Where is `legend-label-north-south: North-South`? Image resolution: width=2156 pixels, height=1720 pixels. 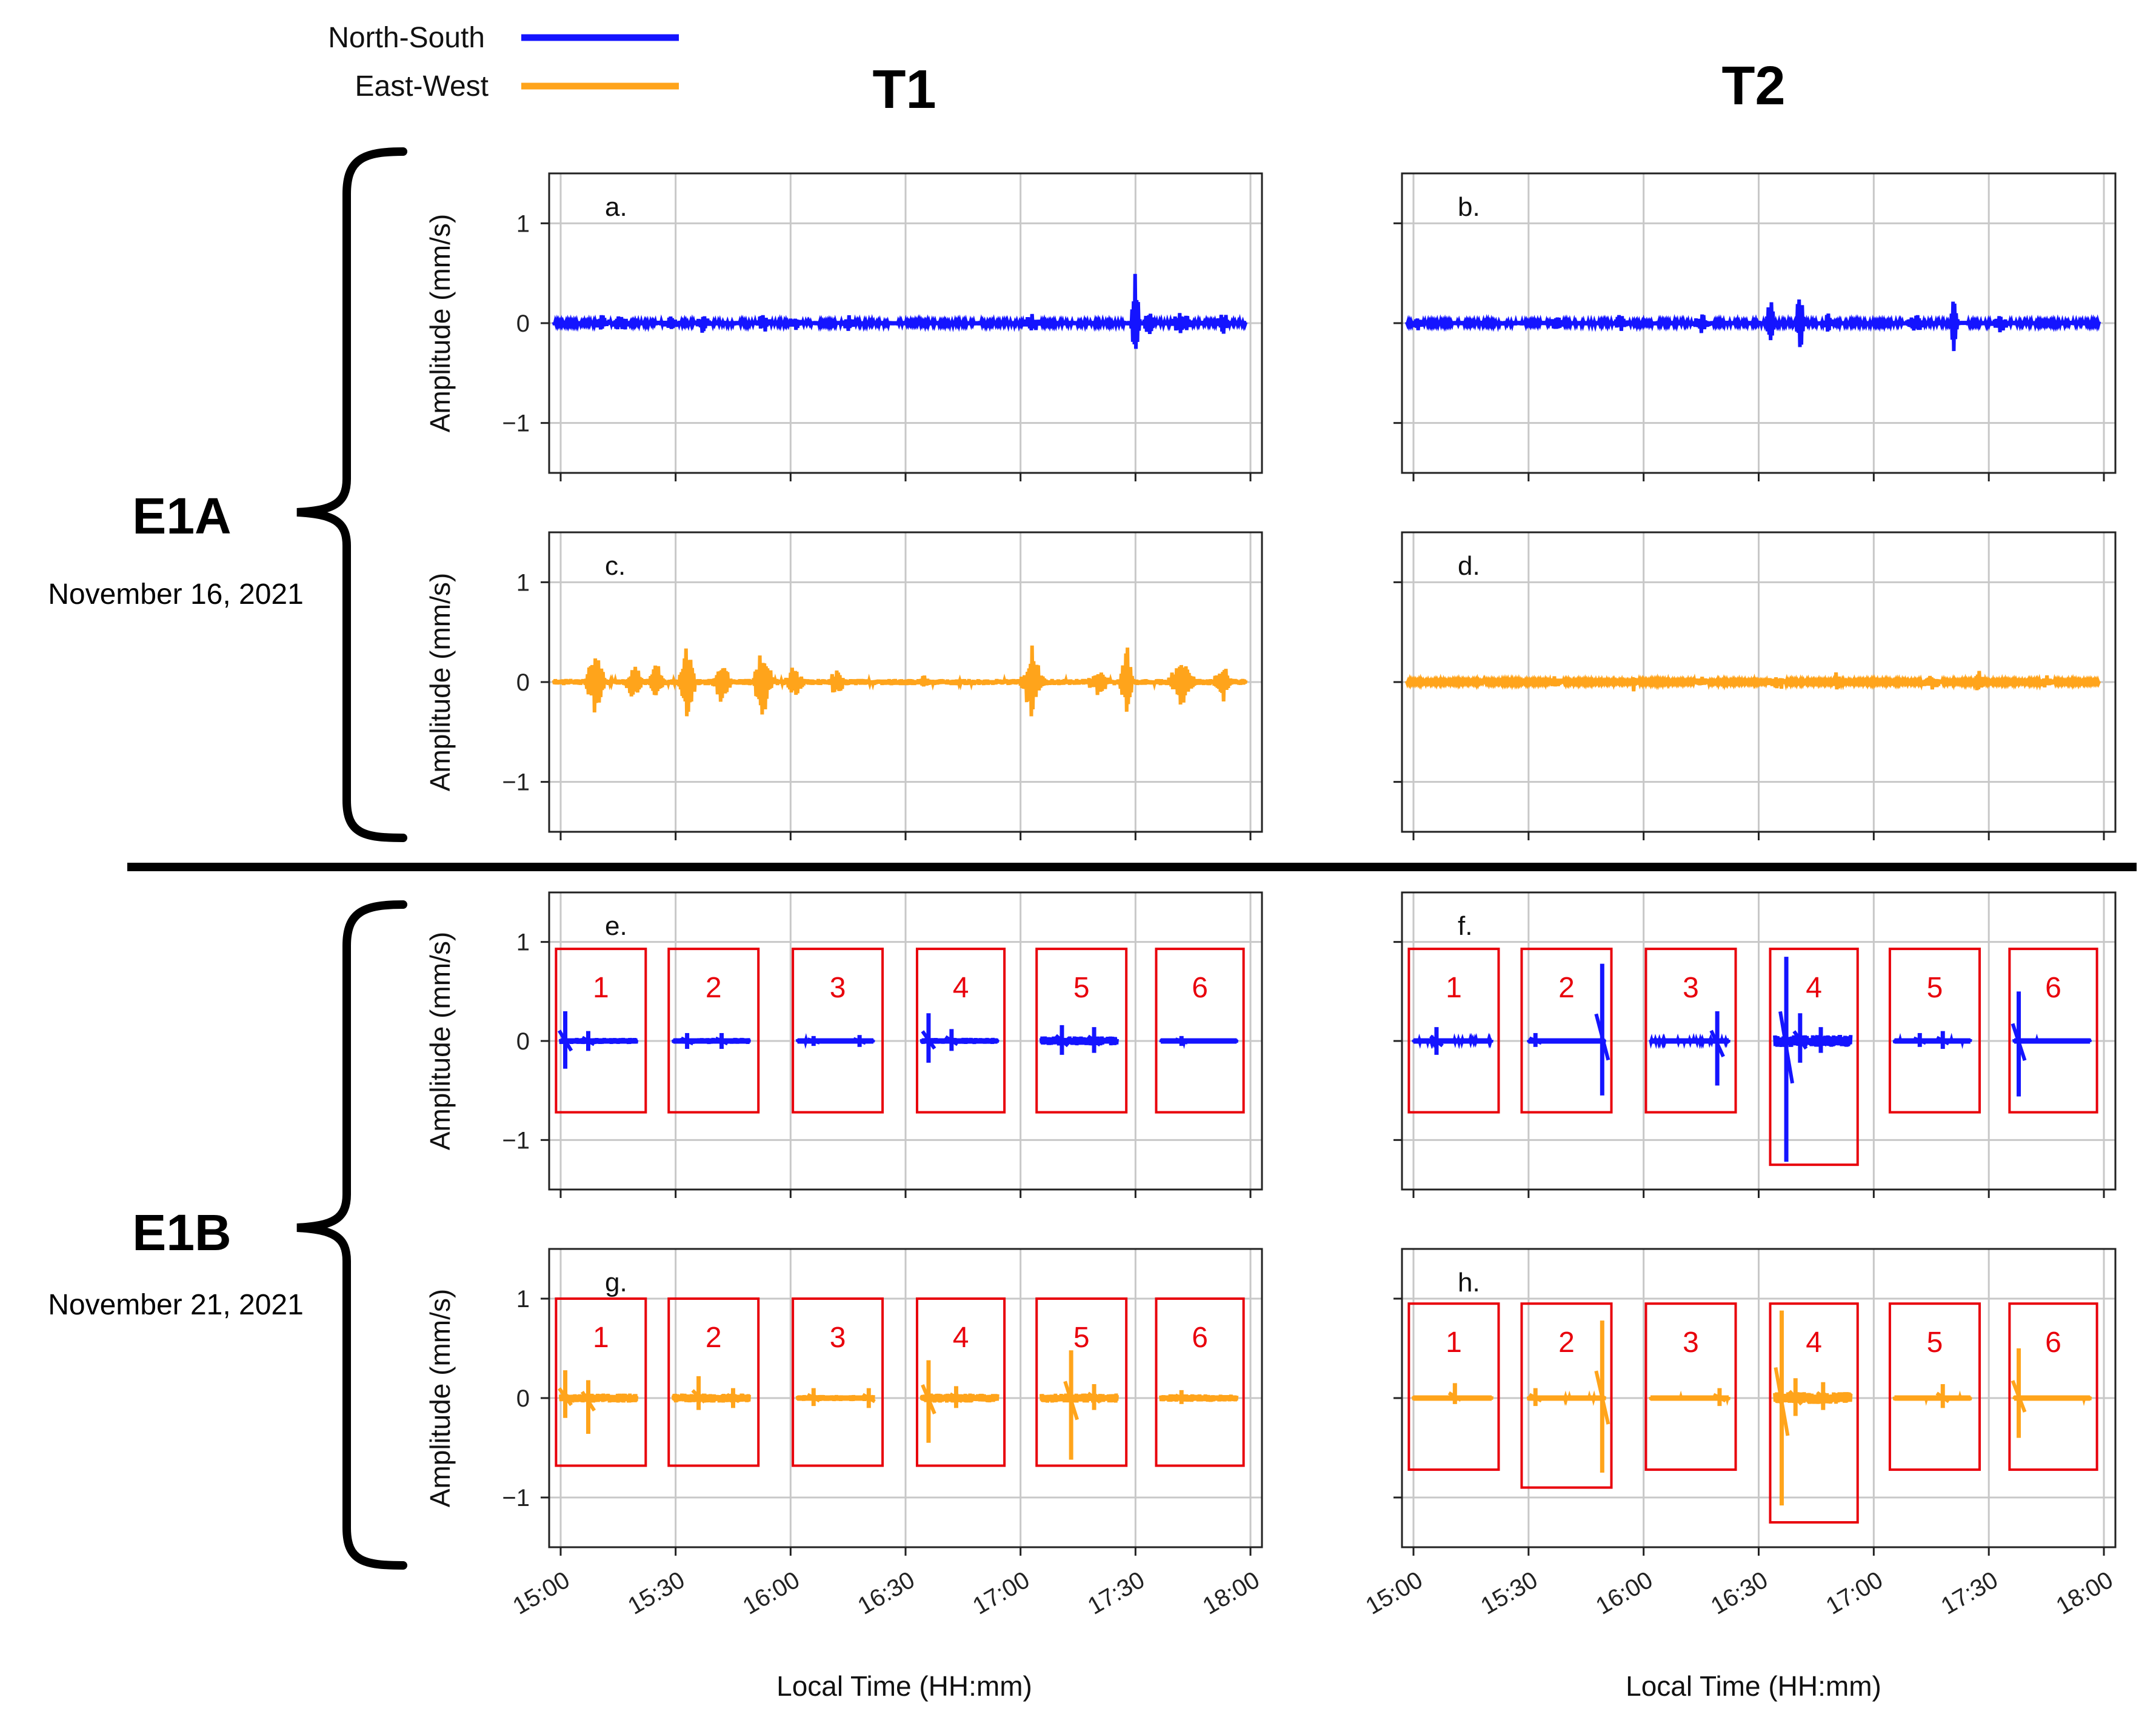 legend-label-north-south: North-South is located at coordinates (406, 38).